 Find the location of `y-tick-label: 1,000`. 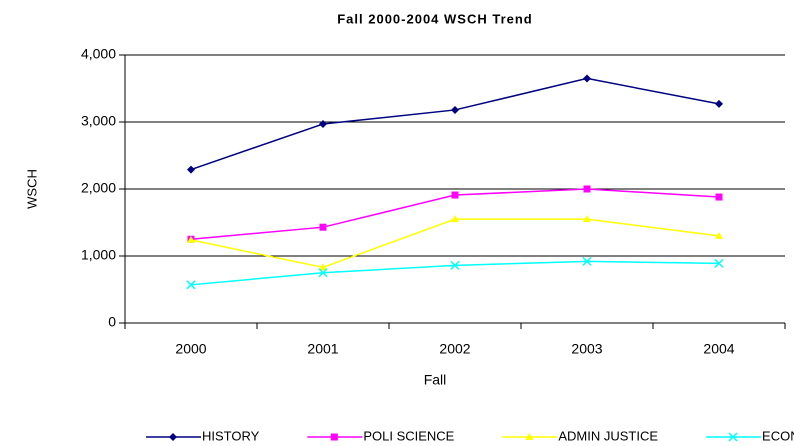

y-tick-label: 1,000 is located at coordinates (98, 255).